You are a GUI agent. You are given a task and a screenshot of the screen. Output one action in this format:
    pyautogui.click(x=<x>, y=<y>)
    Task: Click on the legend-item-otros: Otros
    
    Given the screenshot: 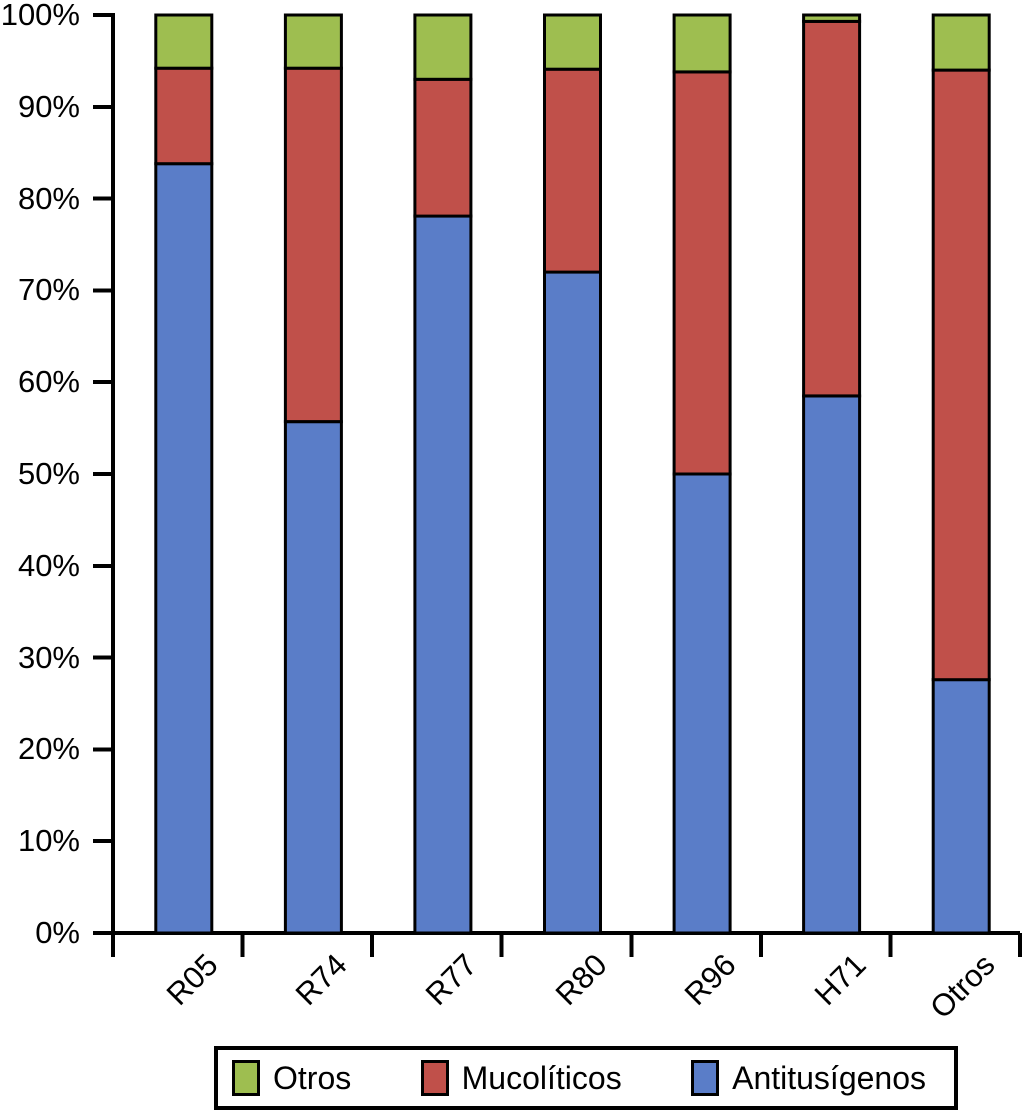 What is the action you would take?
    pyautogui.click(x=291, y=1078)
    